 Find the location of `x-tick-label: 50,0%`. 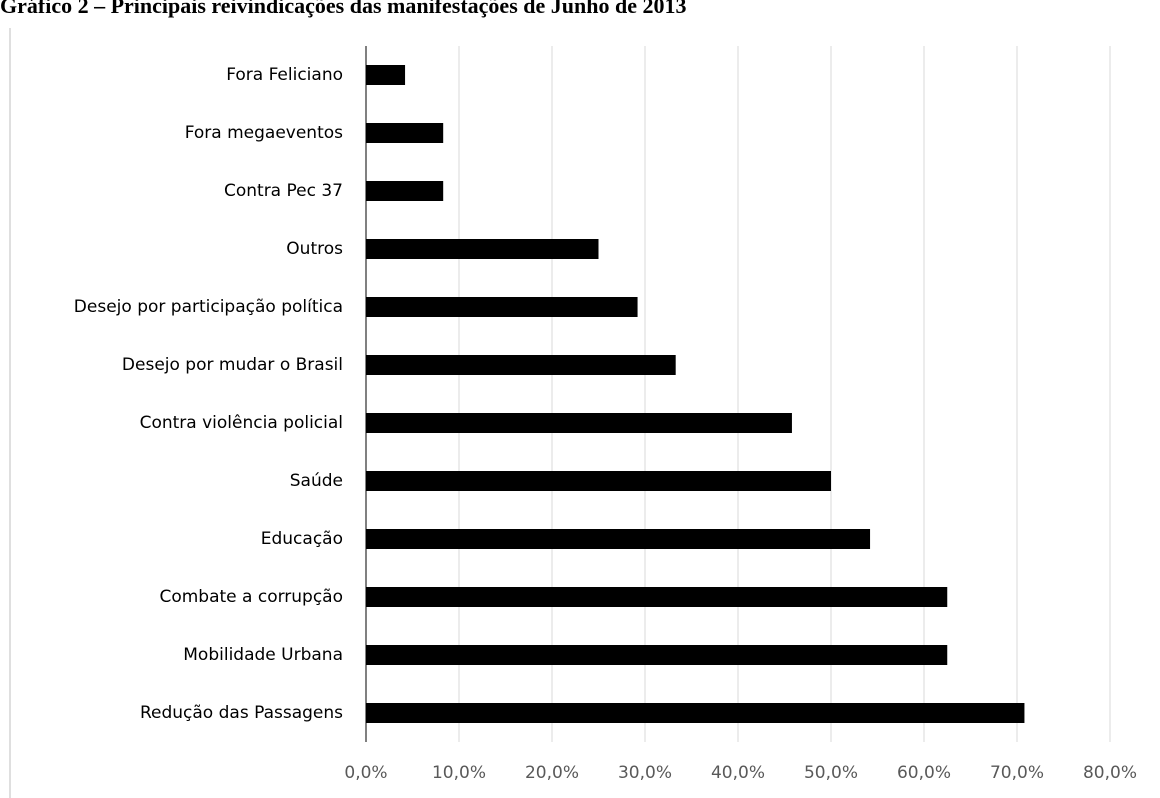

x-tick-label: 50,0% is located at coordinates (831, 773).